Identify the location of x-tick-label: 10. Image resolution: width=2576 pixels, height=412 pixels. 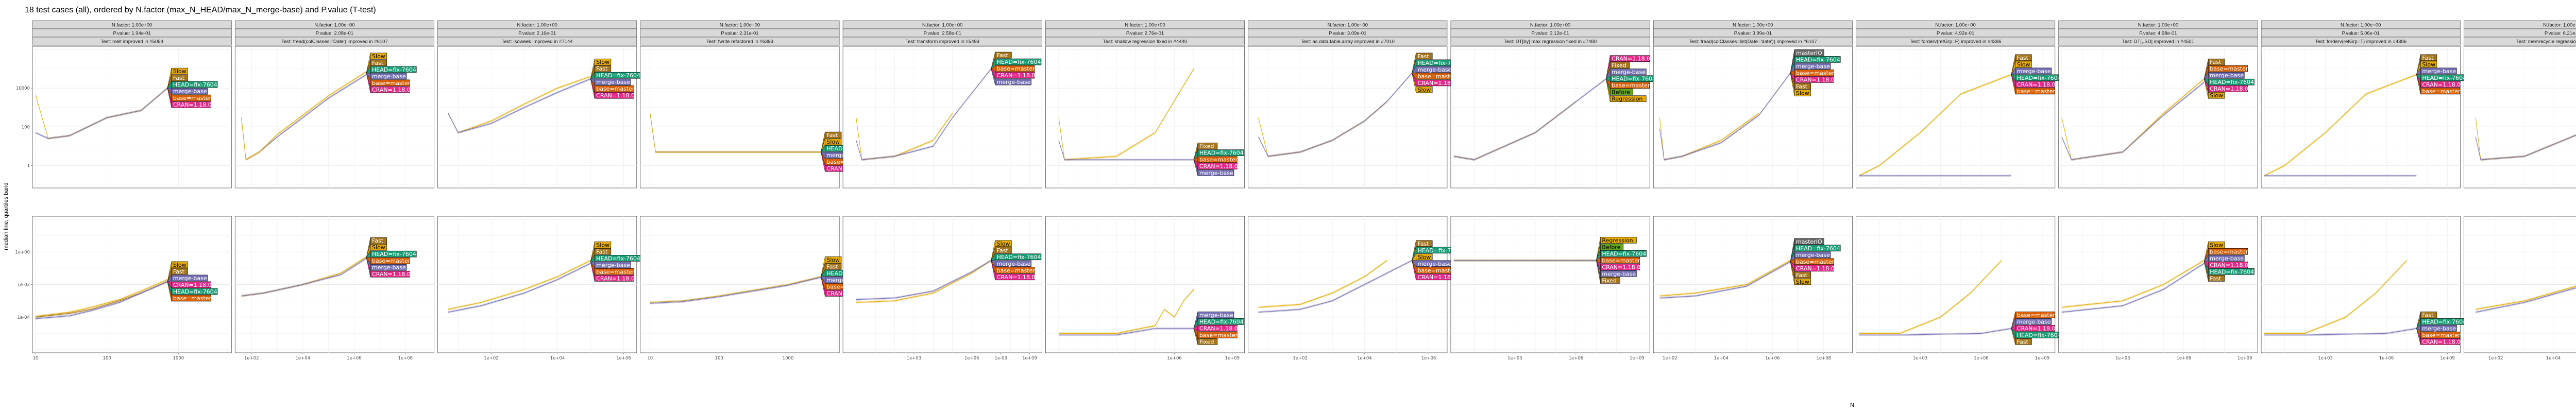
(36, 358).